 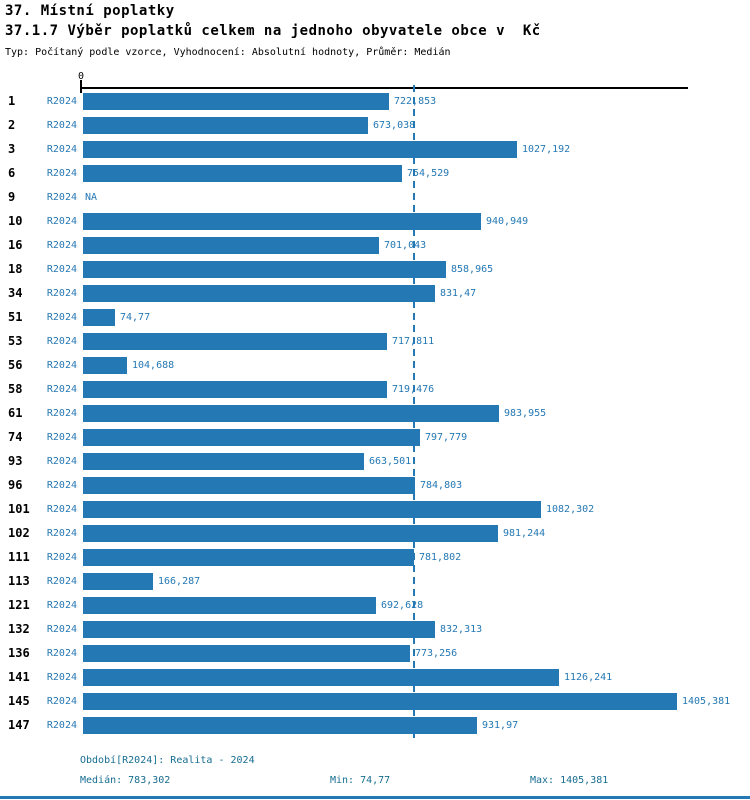 I want to click on chart-row: 53 R2024 717,811, so click(x=375, y=342).